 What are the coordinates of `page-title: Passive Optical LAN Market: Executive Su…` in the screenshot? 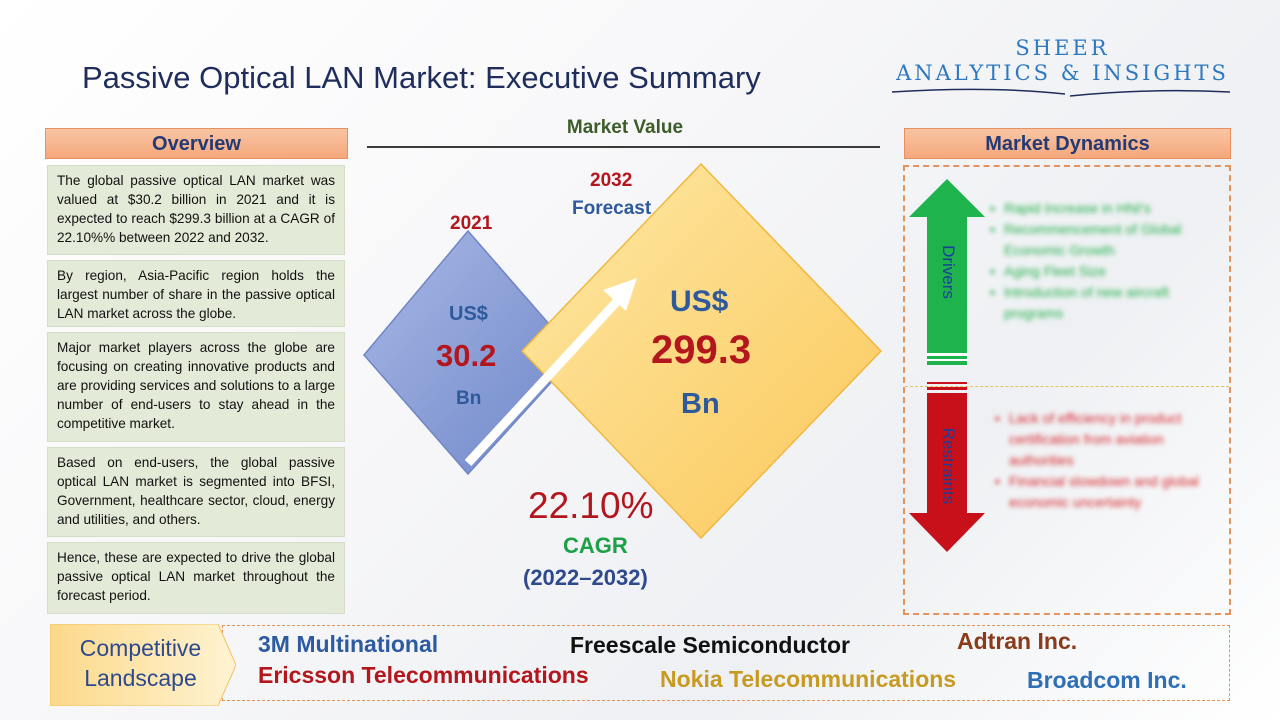 It's located at (421, 77).